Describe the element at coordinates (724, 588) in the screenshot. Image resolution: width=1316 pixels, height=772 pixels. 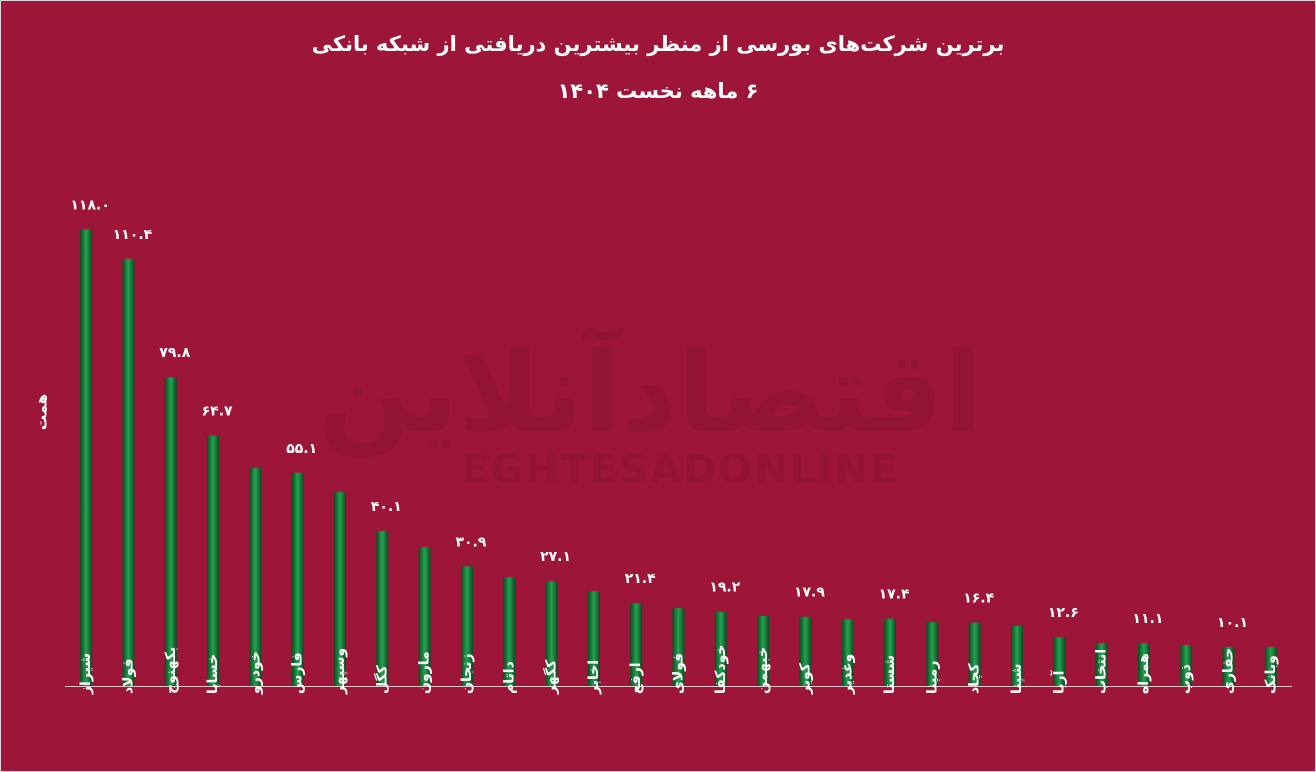
I see `value-label: ۱۹.۲` at that location.